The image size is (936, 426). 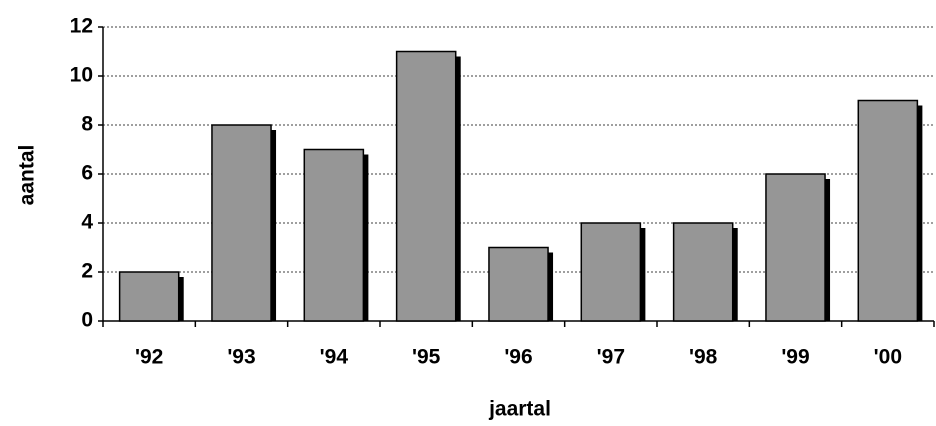 What do you see at coordinates (795, 357) in the screenshot?
I see `x-tick-label: '99` at bounding box center [795, 357].